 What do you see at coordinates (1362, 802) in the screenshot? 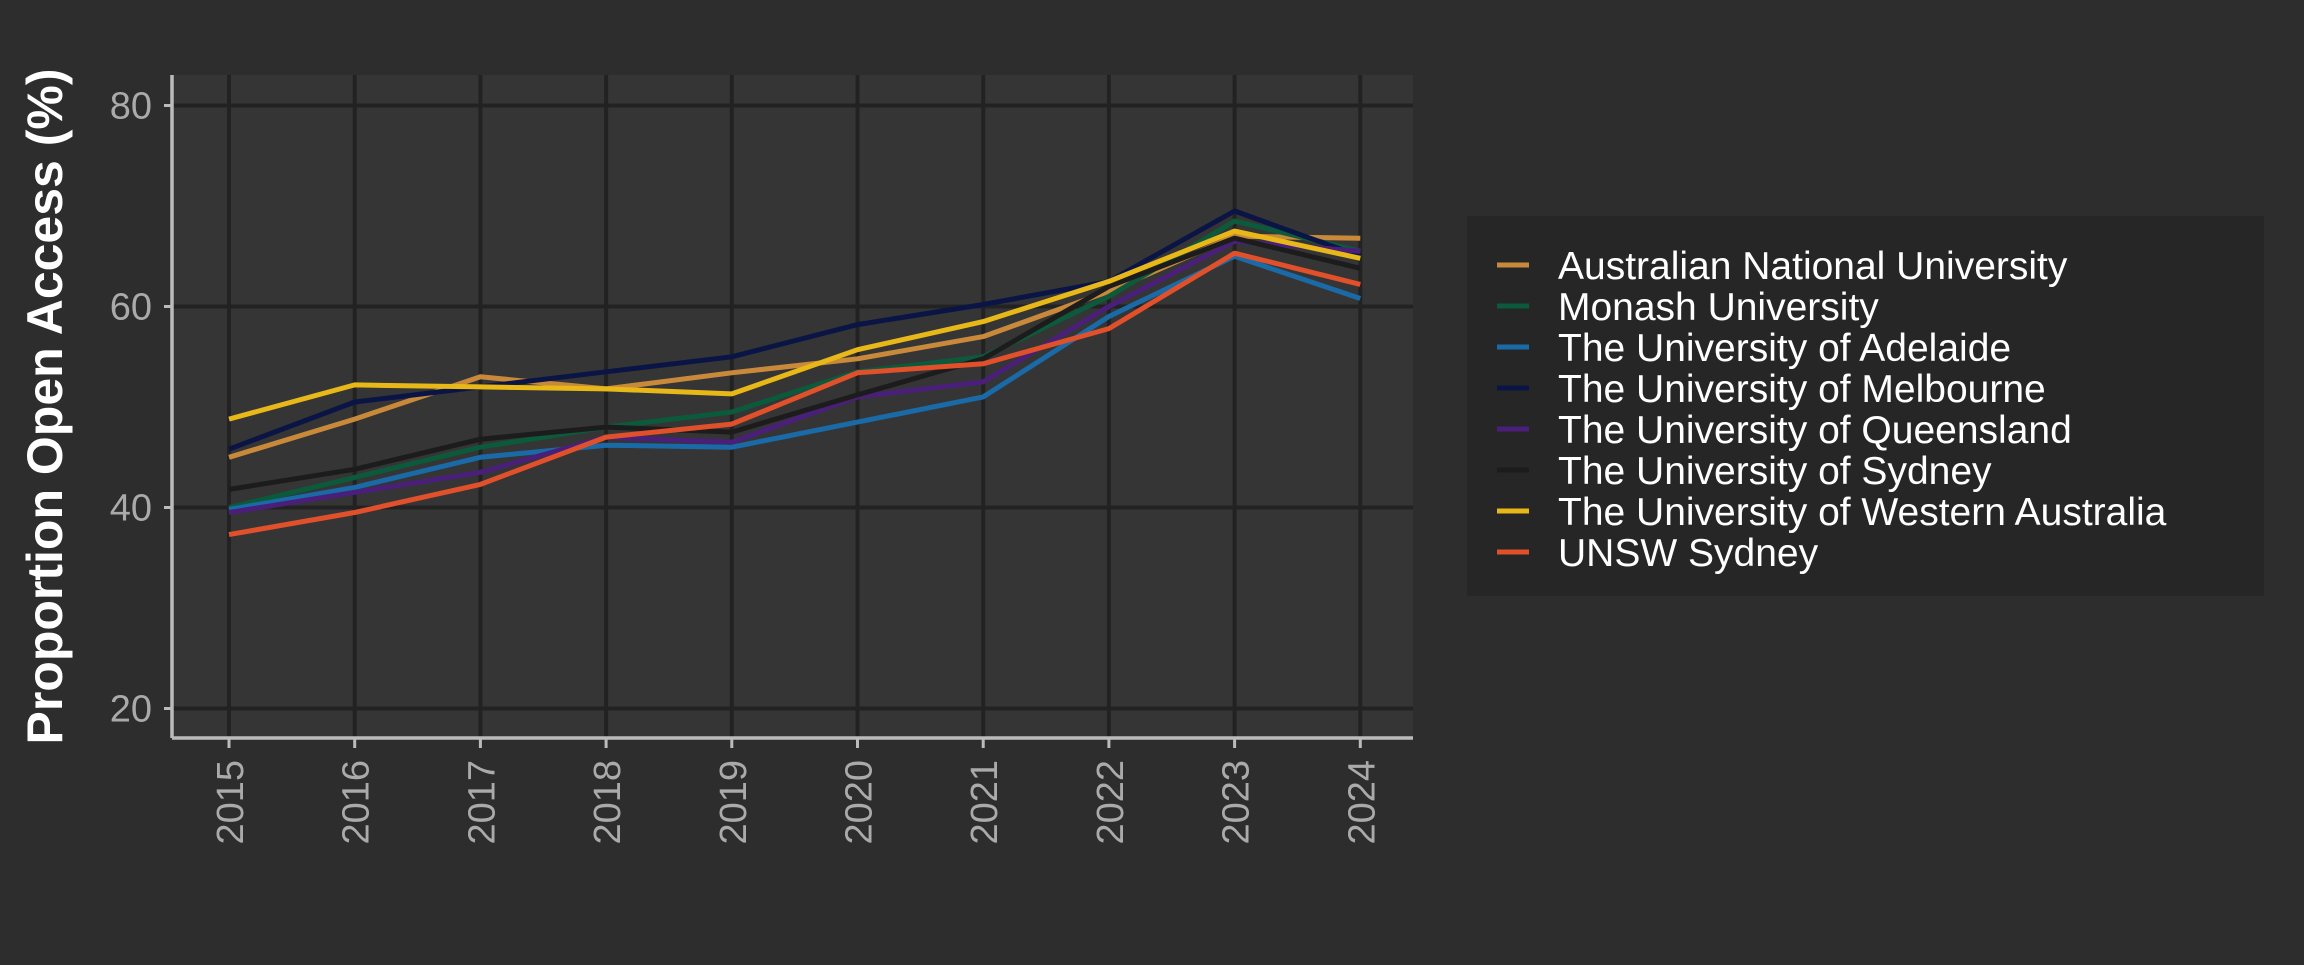
I see `x-tick-label: 2024` at bounding box center [1362, 802].